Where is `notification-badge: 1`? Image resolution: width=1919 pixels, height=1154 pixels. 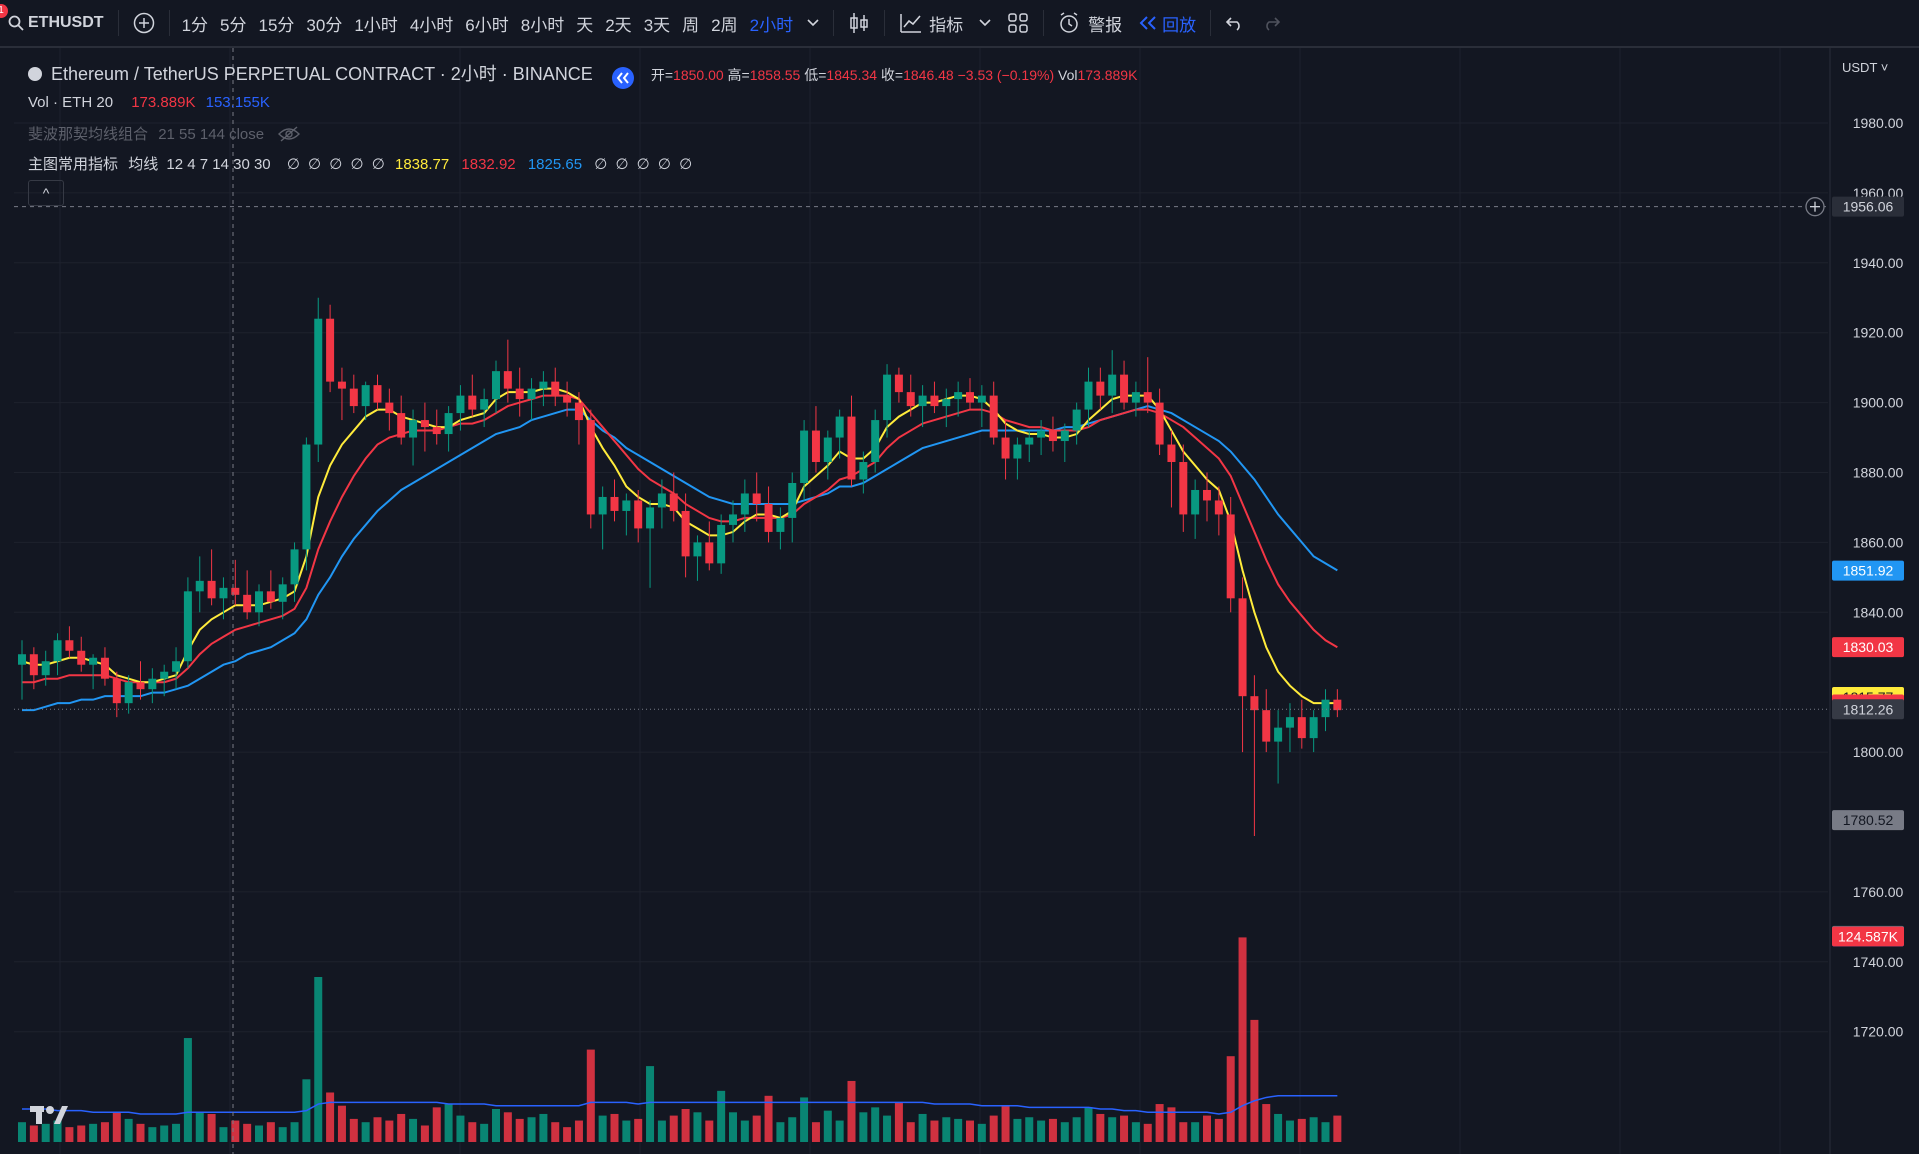
notification-badge: 1 is located at coordinates (4, 11).